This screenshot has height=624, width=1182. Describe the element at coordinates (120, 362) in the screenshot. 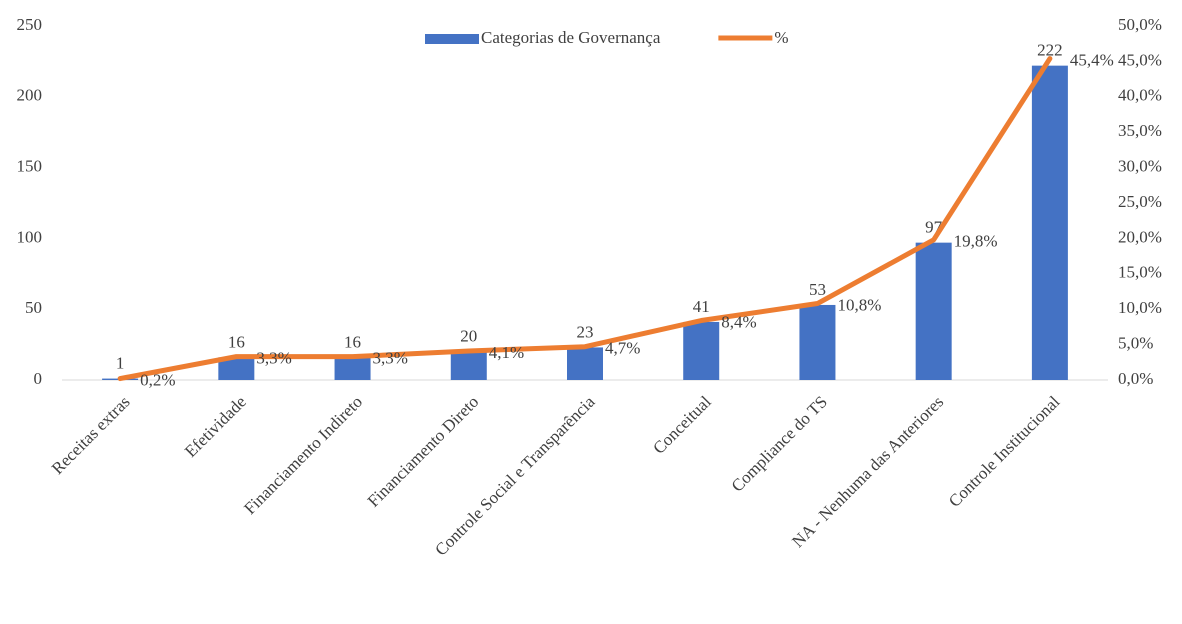

I see `bar-value-label: 1` at that location.